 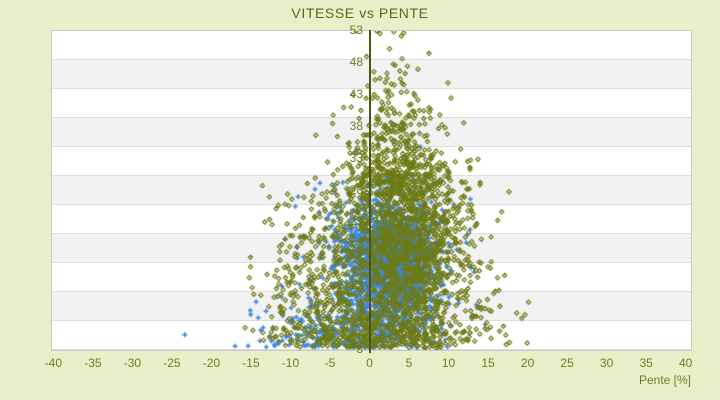 I want to click on x-tick-label: 35, so click(x=646, y=363).